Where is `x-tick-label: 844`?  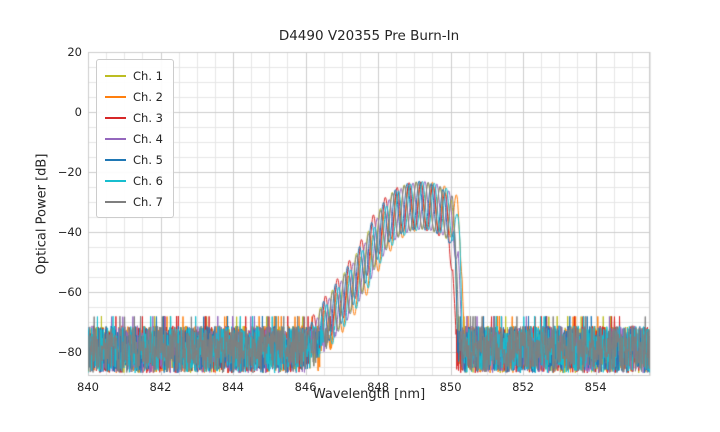 x-tick-label: 844 is located at coordinates (233, 387).